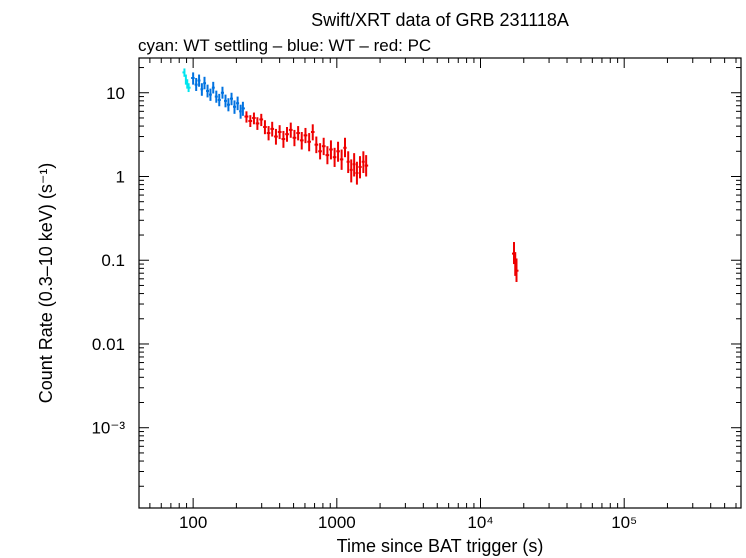  I want to click on series-wt-settling, so click(186, 80).